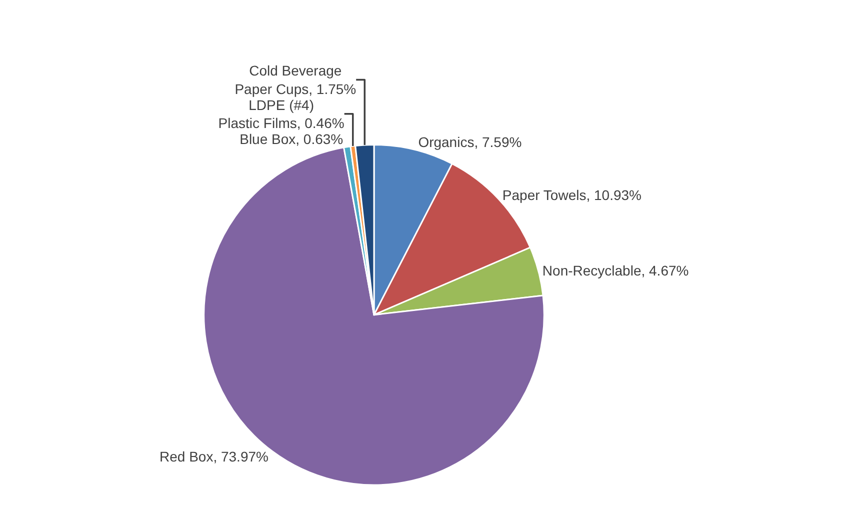 Image resolution: width=848 pixels, height=525 pixels. What do you see at coordinates (615, 270) in the screenshot?
I see `slice-label: Non-Recyclable, 4.67%` at bounding box center [615, 270].